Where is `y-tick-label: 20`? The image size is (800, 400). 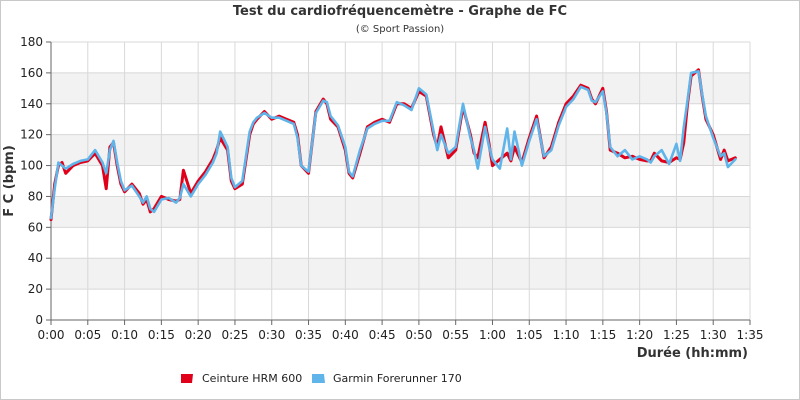 y-tick-label: 20 is located at coordinates (35, 289).